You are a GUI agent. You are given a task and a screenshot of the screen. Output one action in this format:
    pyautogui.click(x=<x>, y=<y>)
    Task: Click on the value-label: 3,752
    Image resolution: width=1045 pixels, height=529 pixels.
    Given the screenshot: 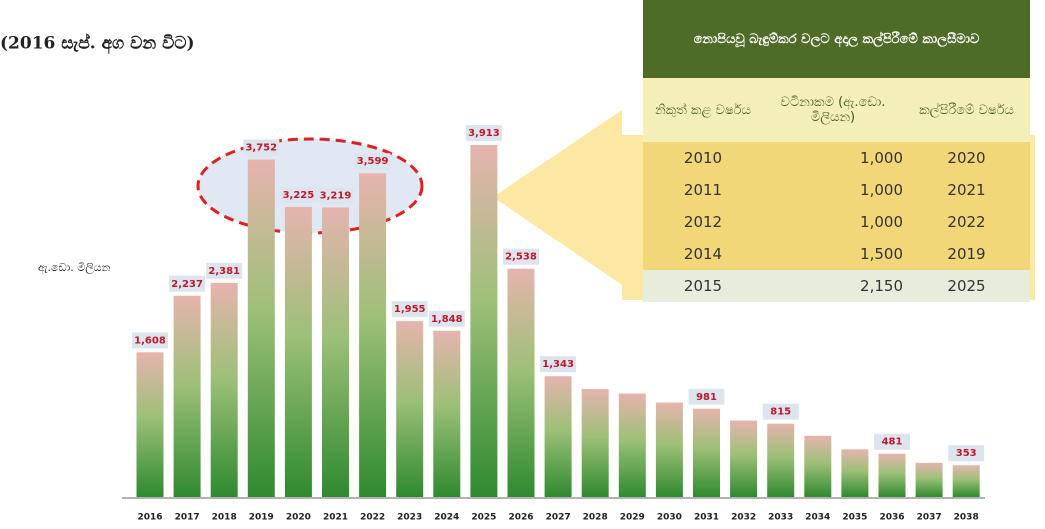 What is the action you would take?
    pyautogui.click(x=261, y=147)
    